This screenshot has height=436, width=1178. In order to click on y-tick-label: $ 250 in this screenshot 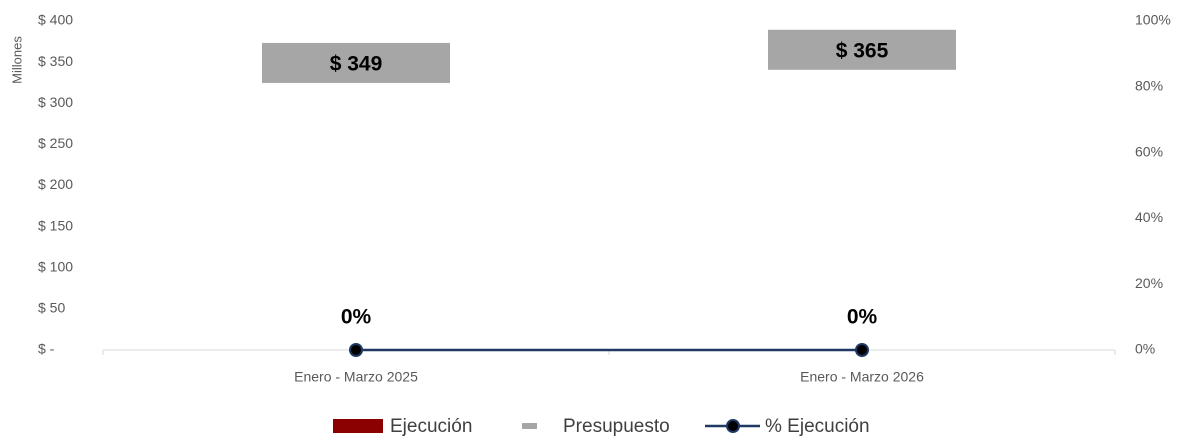, I will do `click(55, 143)`.